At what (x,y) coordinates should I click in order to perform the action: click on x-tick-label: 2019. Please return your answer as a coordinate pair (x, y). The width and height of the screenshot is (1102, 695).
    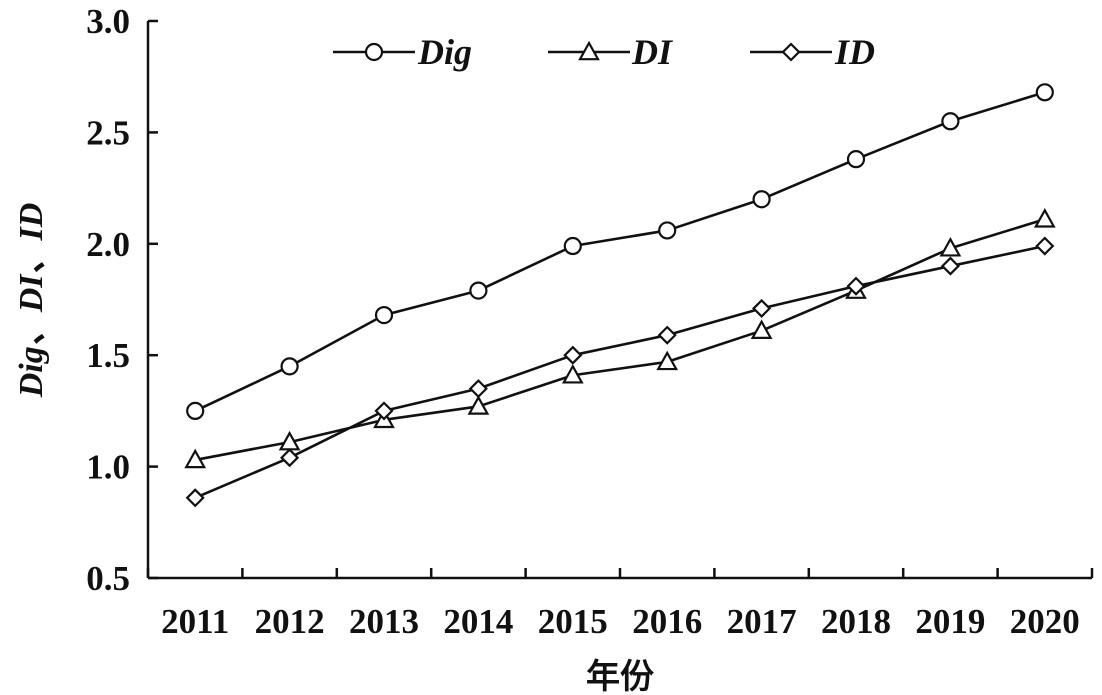
    Looking at the image, I should click on (950, 621).